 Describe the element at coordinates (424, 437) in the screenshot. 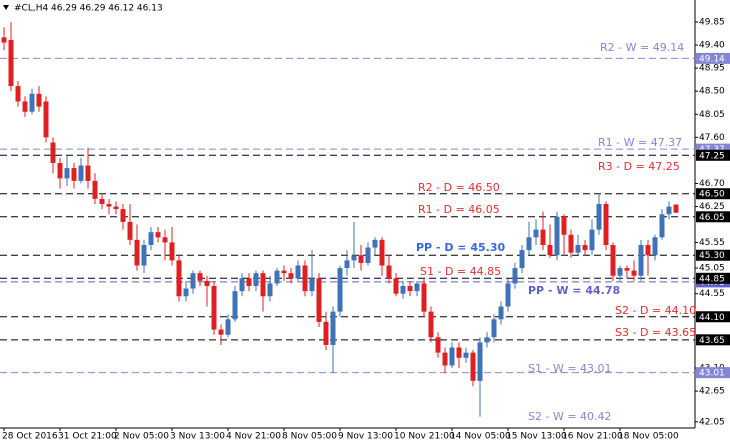

I see `x-tick-label: 10 Nov 21:00` at that location.